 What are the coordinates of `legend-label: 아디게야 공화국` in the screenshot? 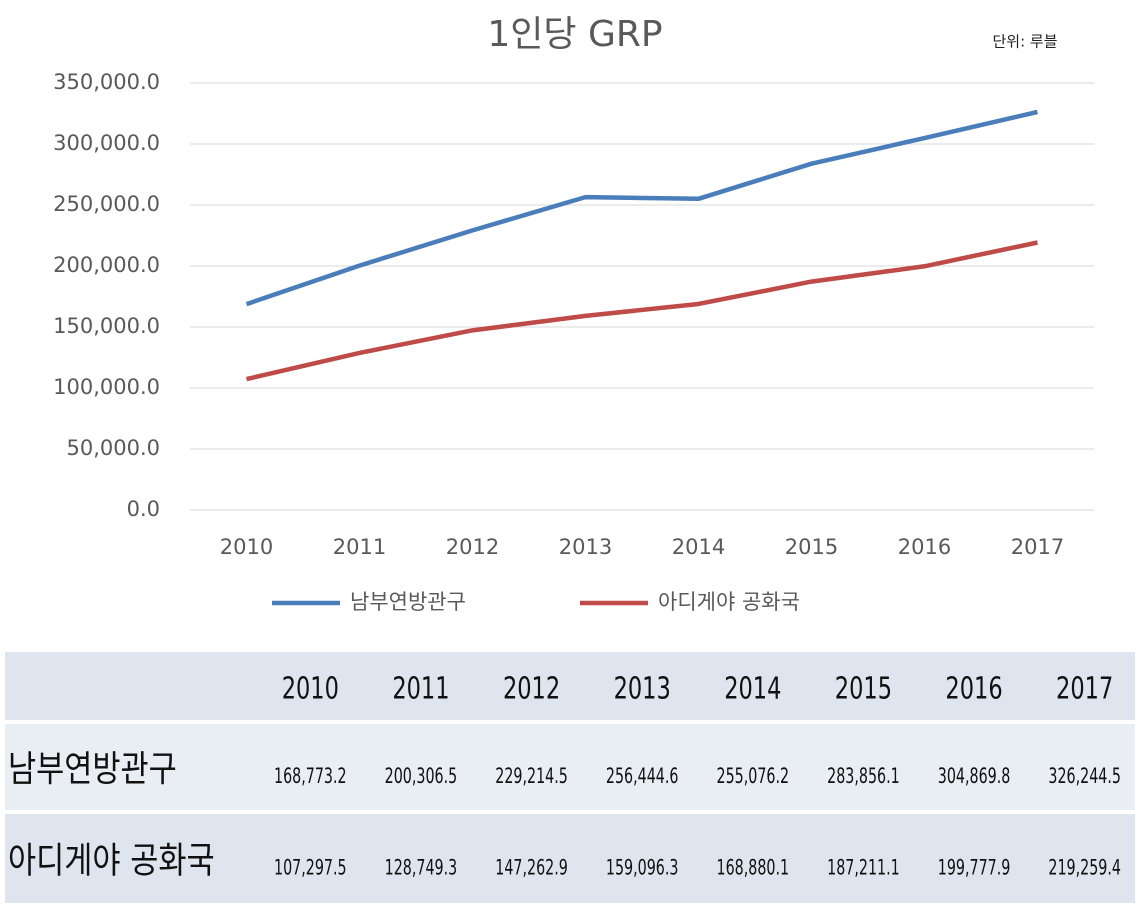 It's located at (729, 602).